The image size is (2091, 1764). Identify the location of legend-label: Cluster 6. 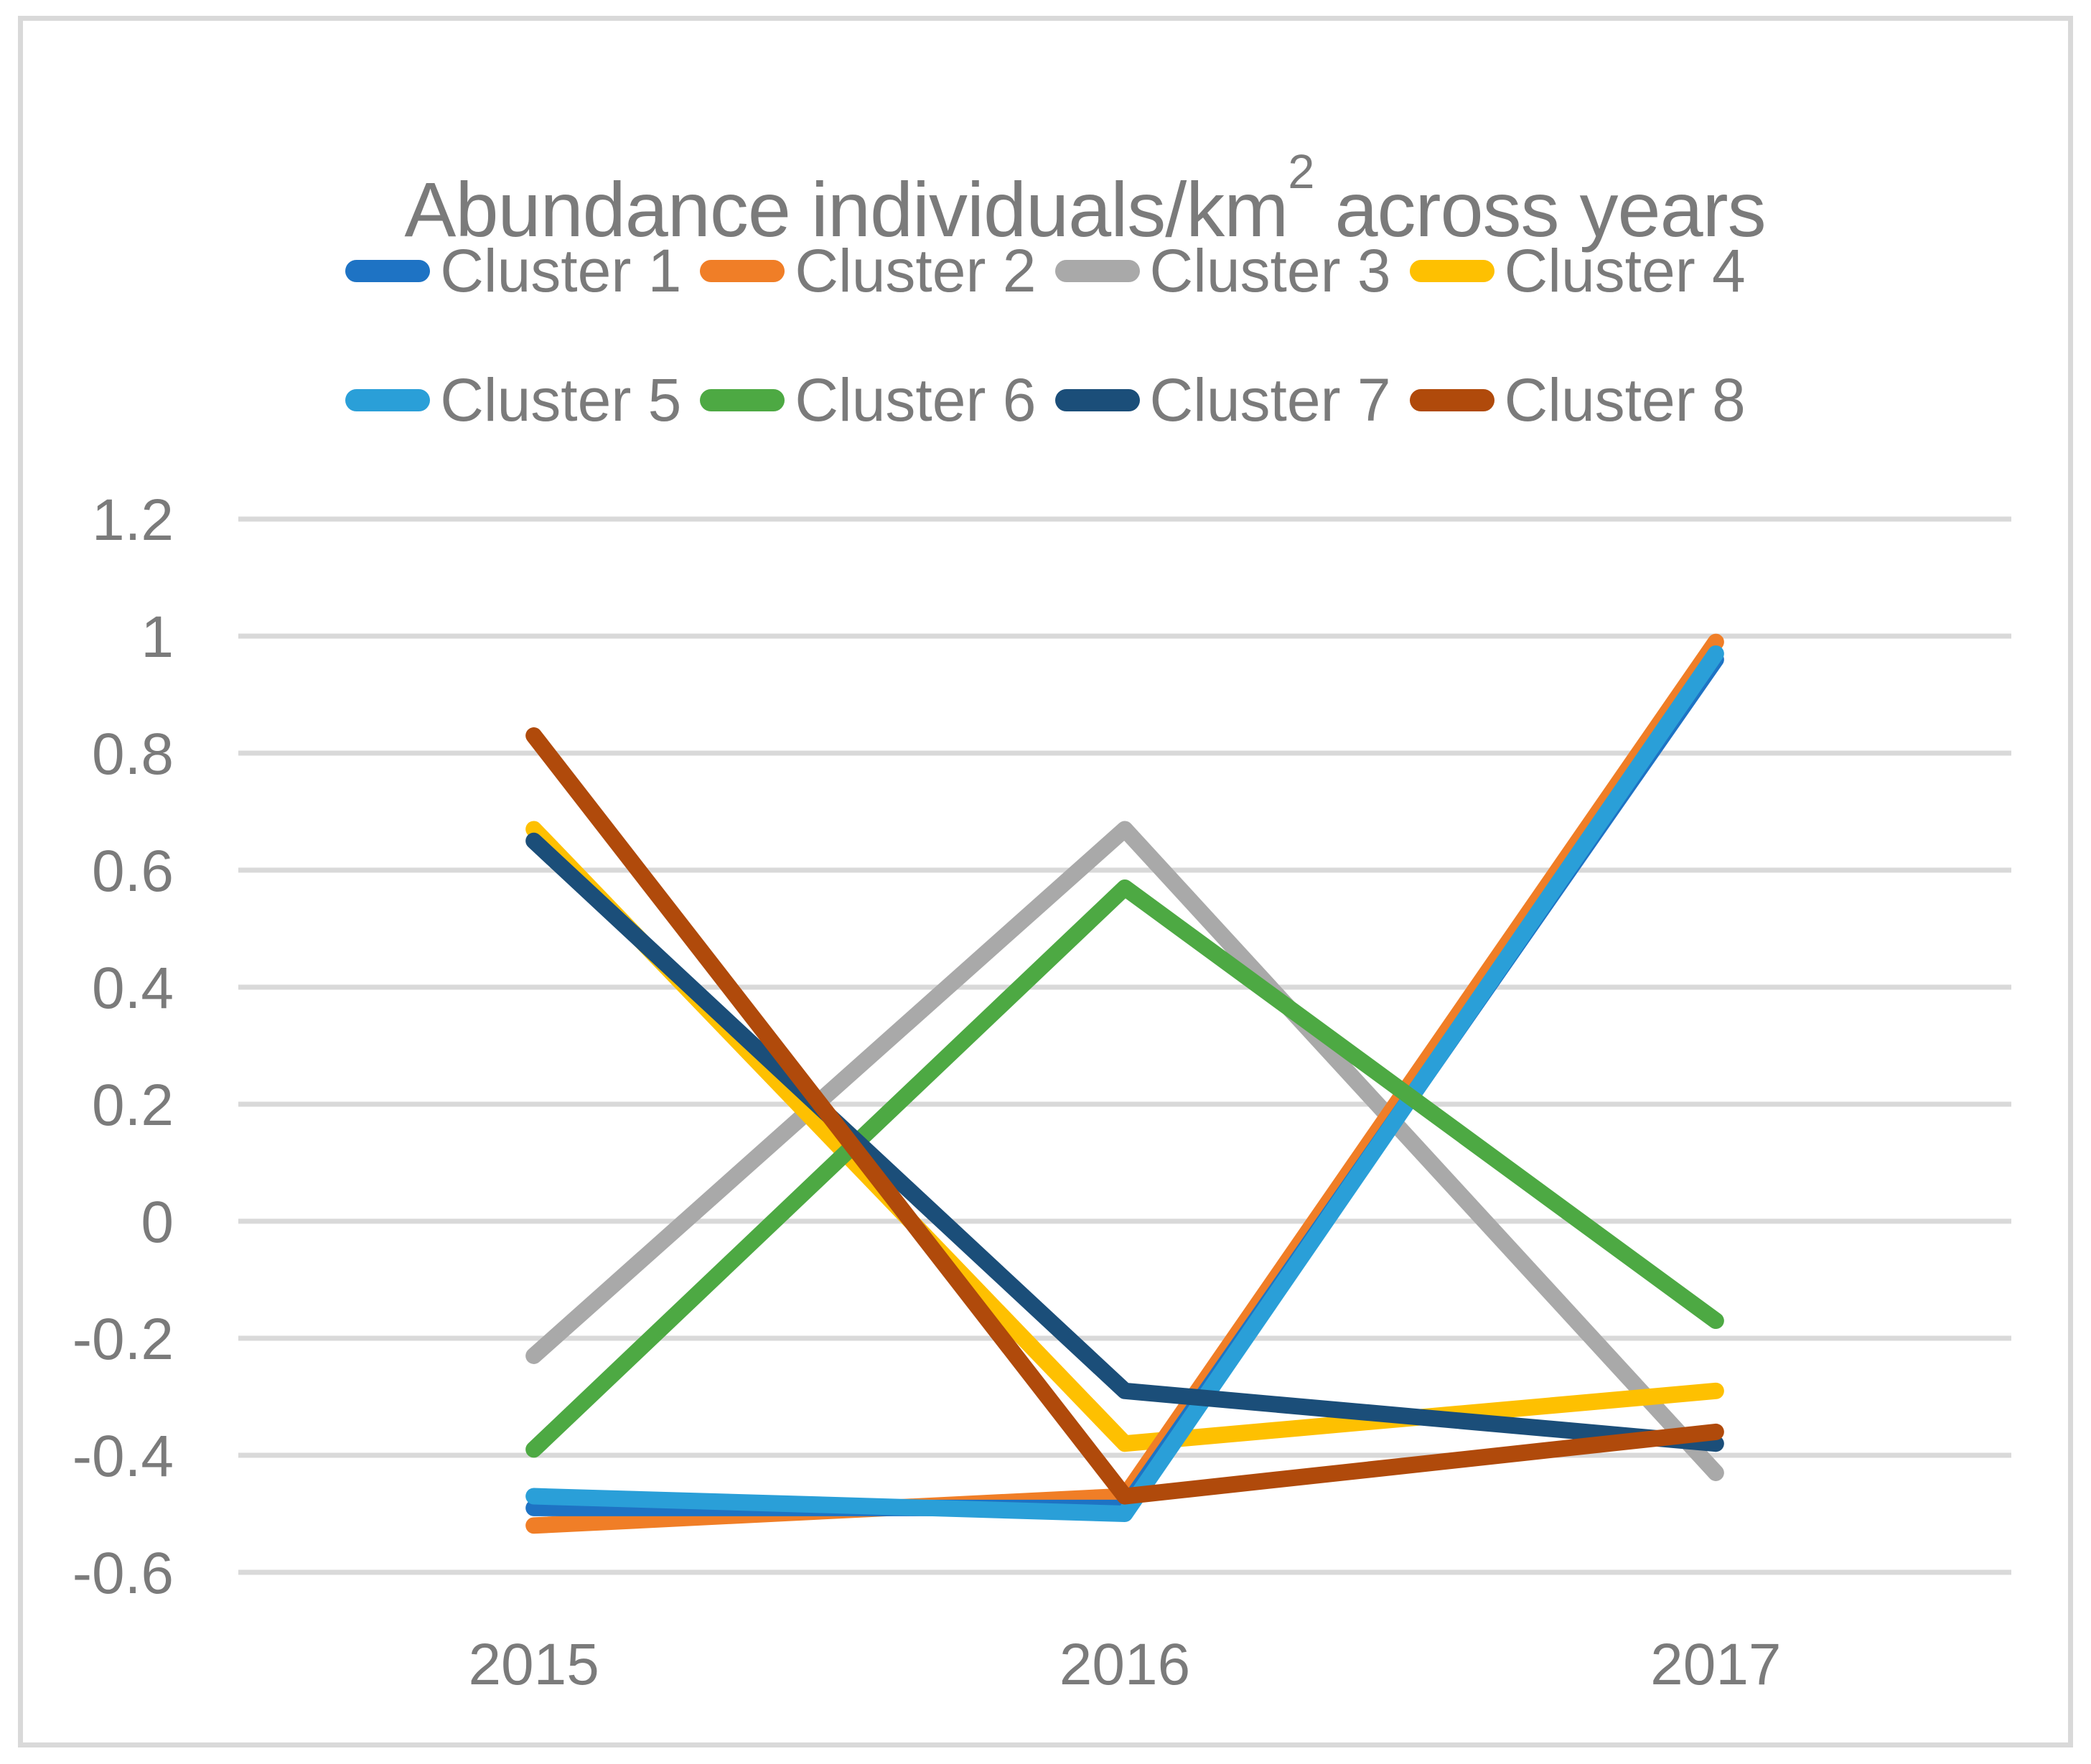
(916, 399).